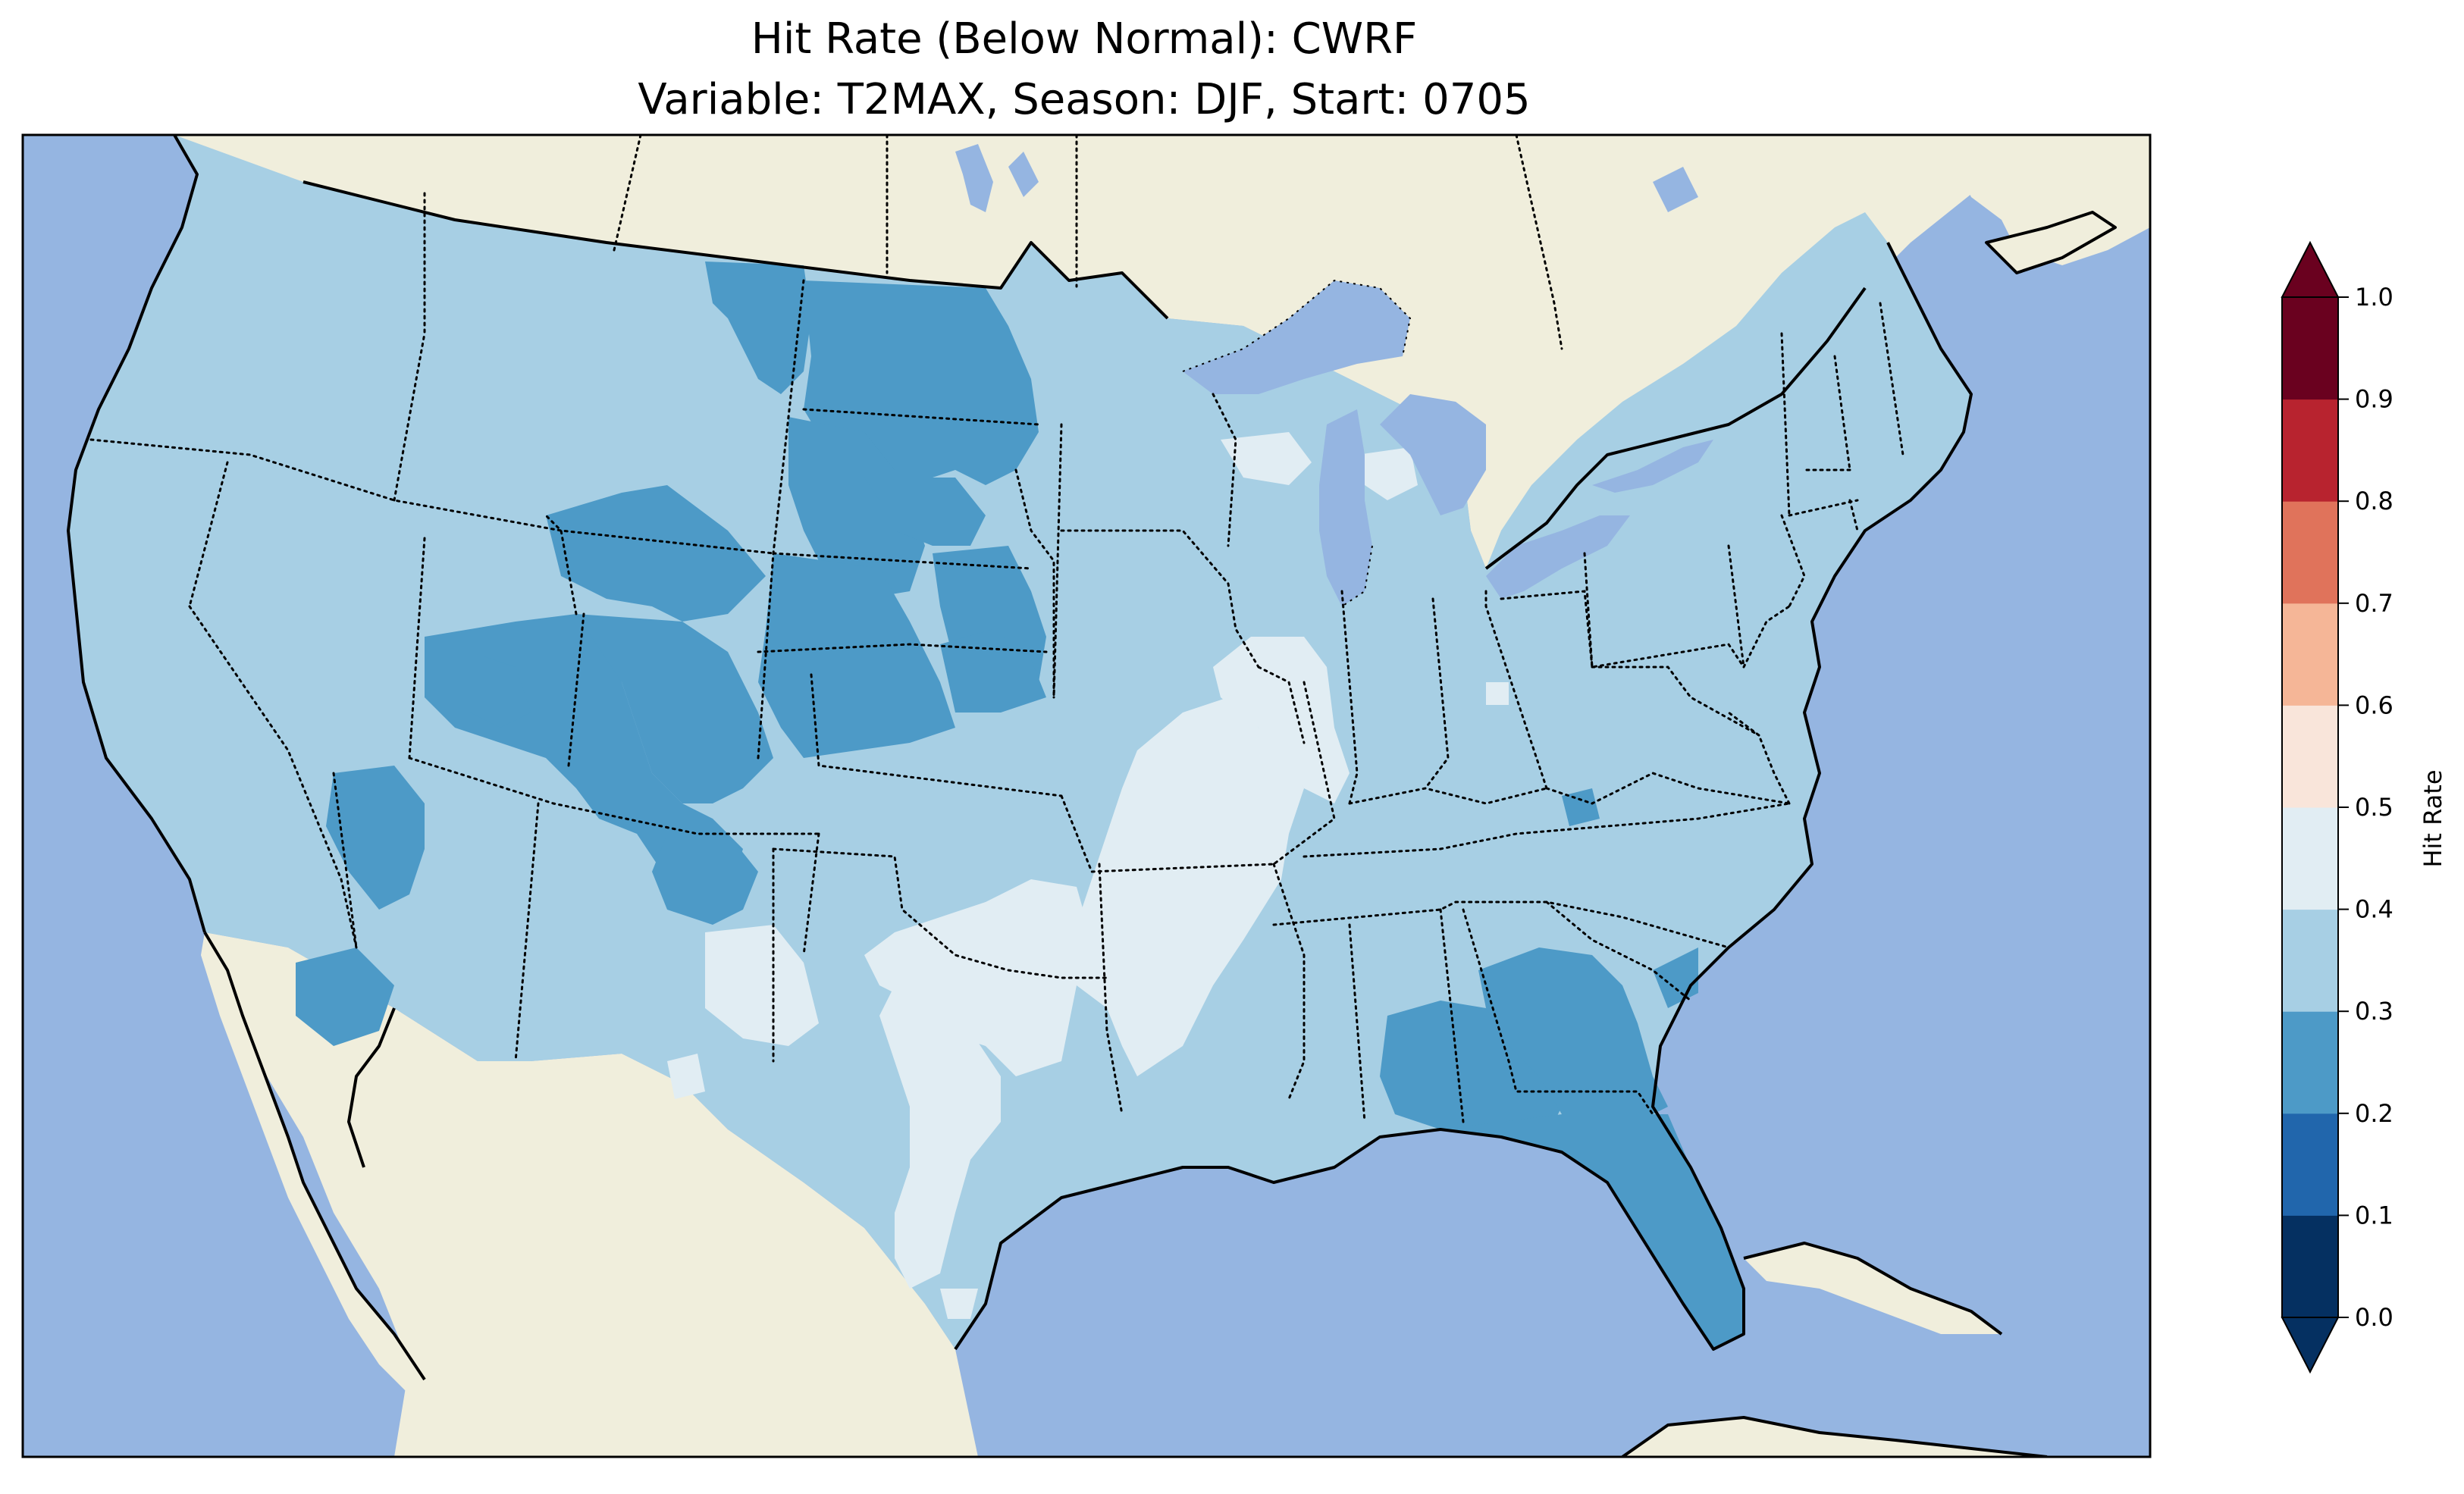 This screenshot has width=2464, height=1494. Describe the element at coordinates (2374, 1215) in the screenshot. I see `colorbar-tick-label: 0.1` at that location.